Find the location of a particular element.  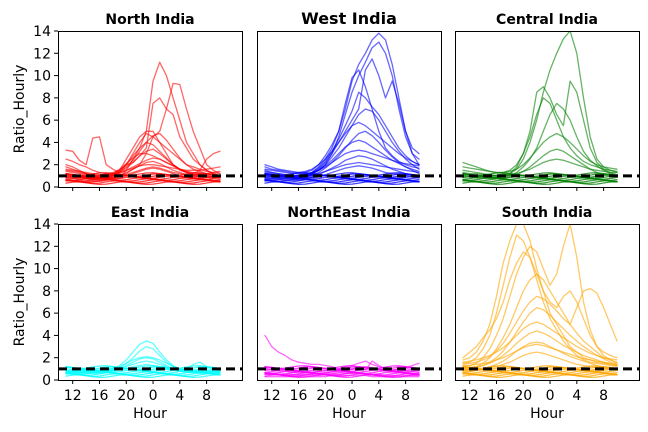

panel-title: North India is located at coordinates (149, 20).